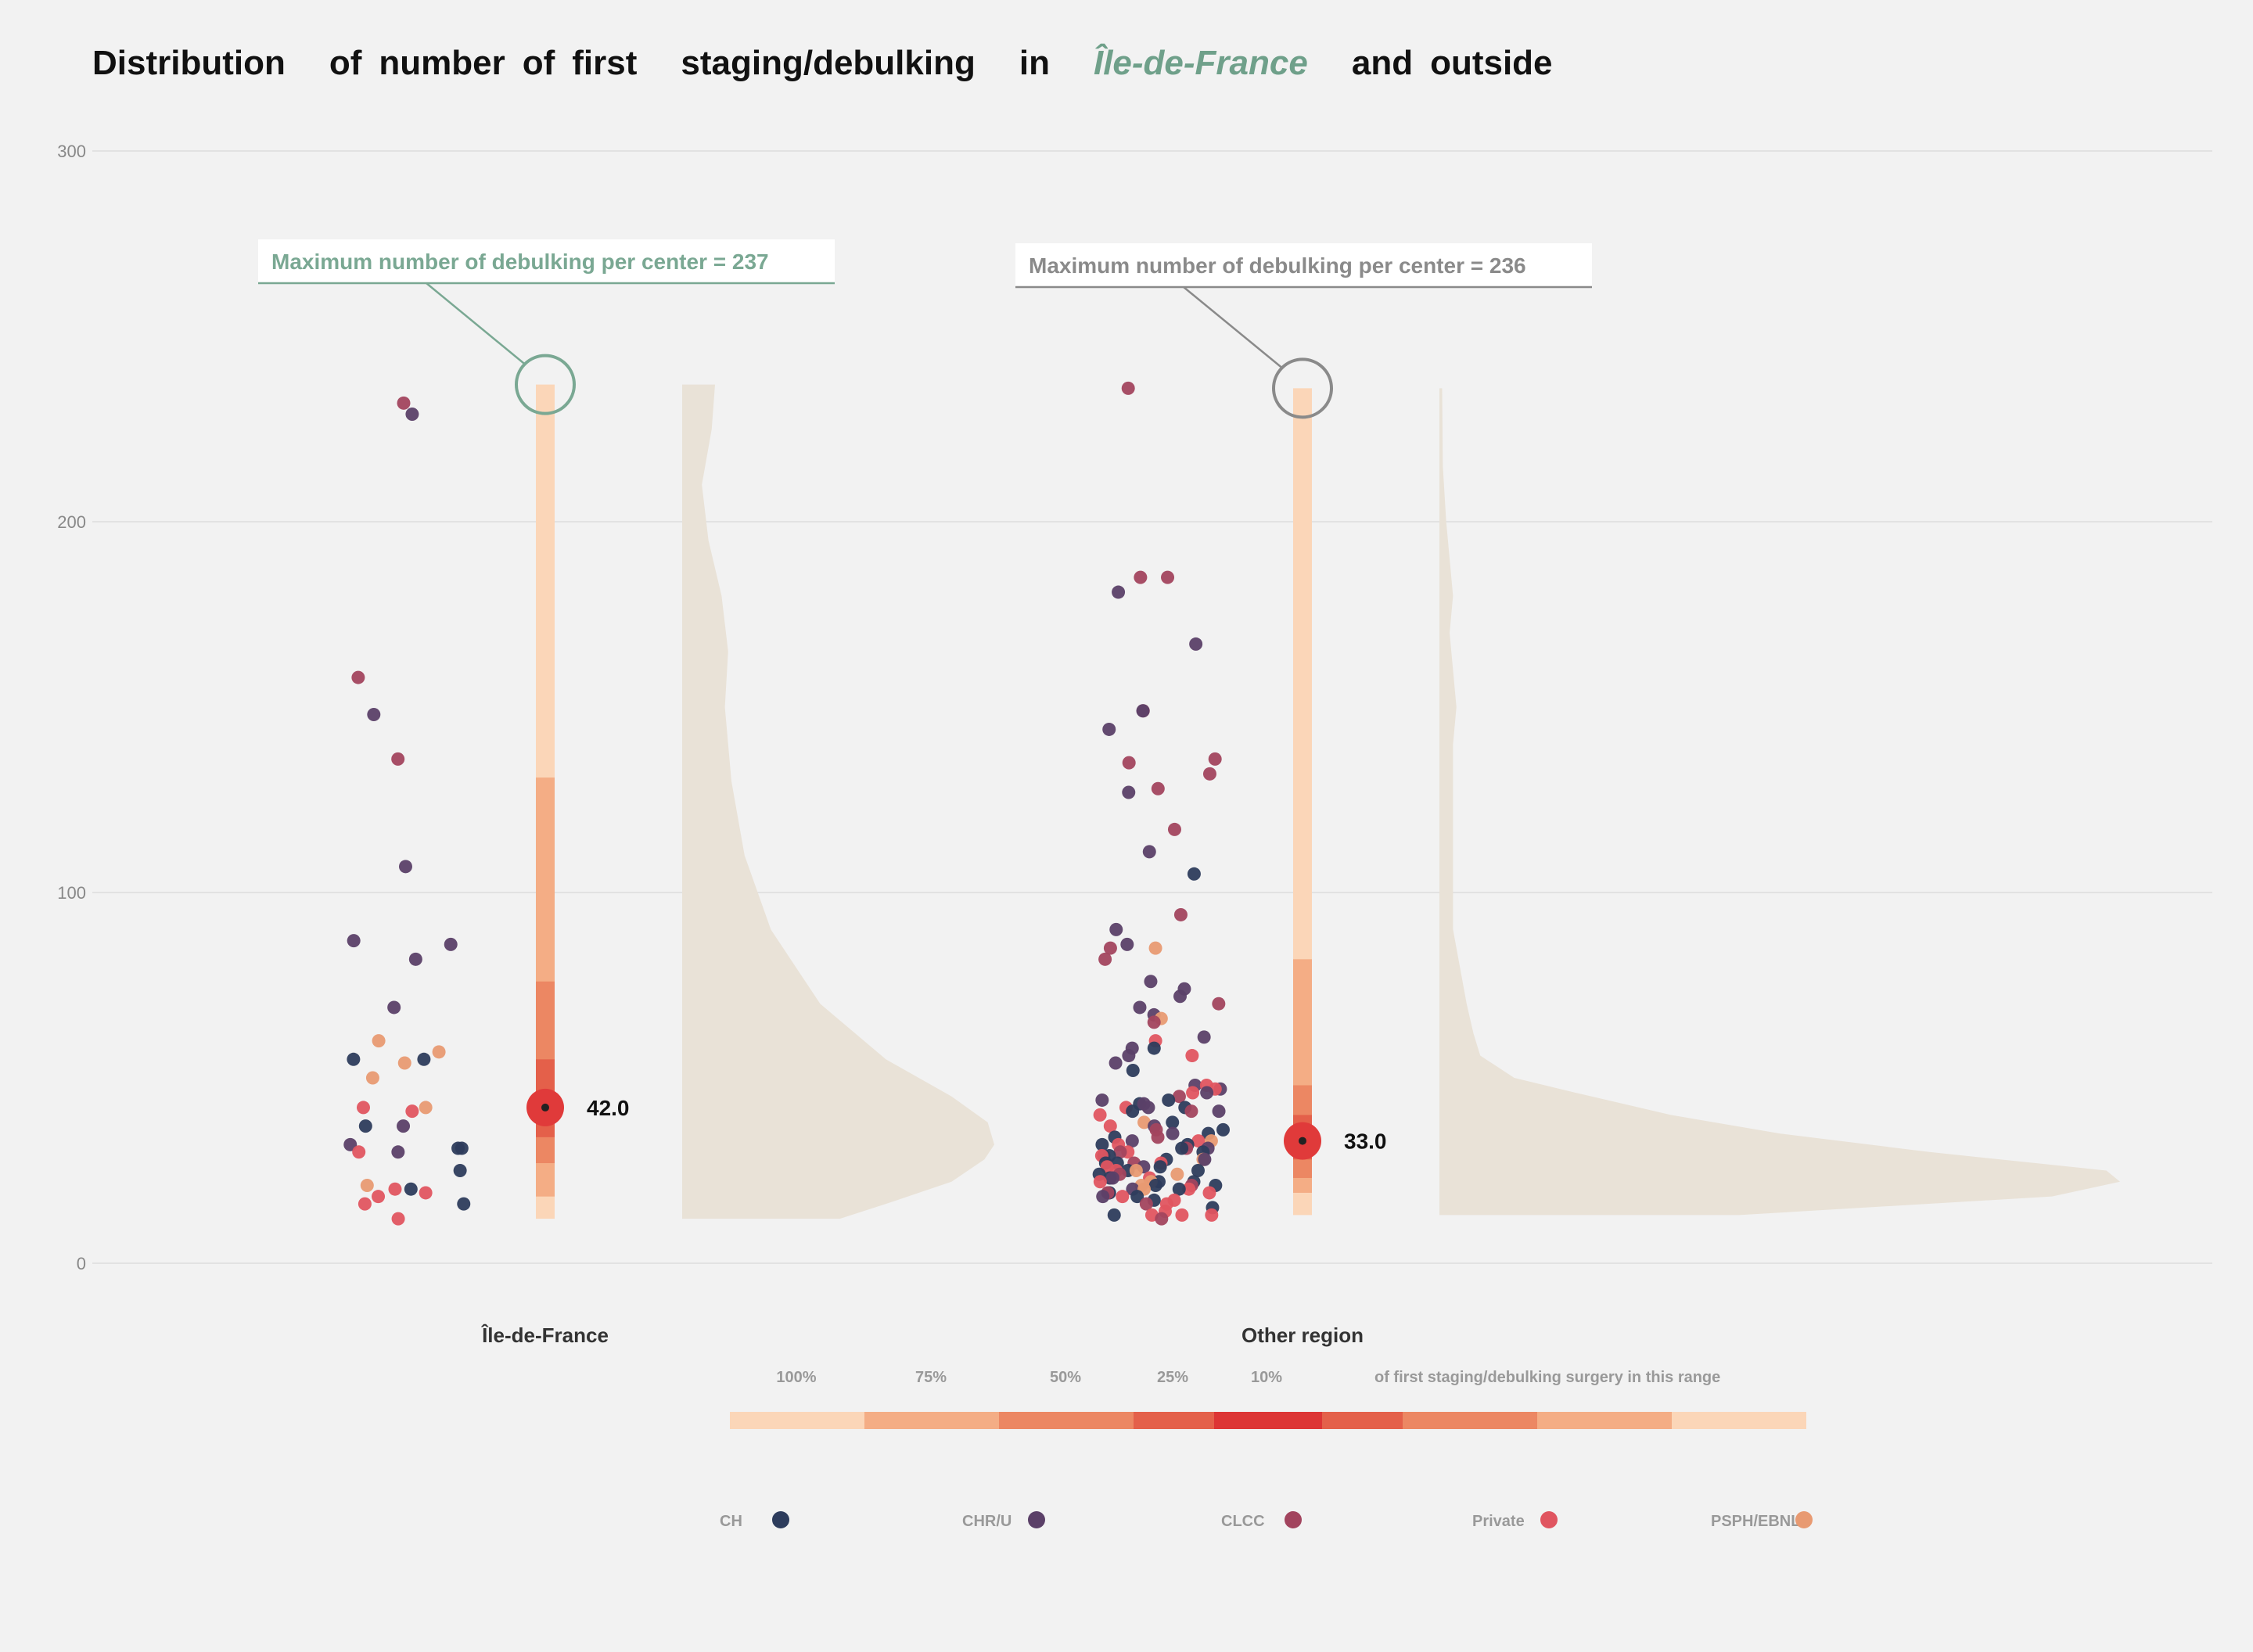  I want to click on band-legend-label: 75%, so click(931, 1377).